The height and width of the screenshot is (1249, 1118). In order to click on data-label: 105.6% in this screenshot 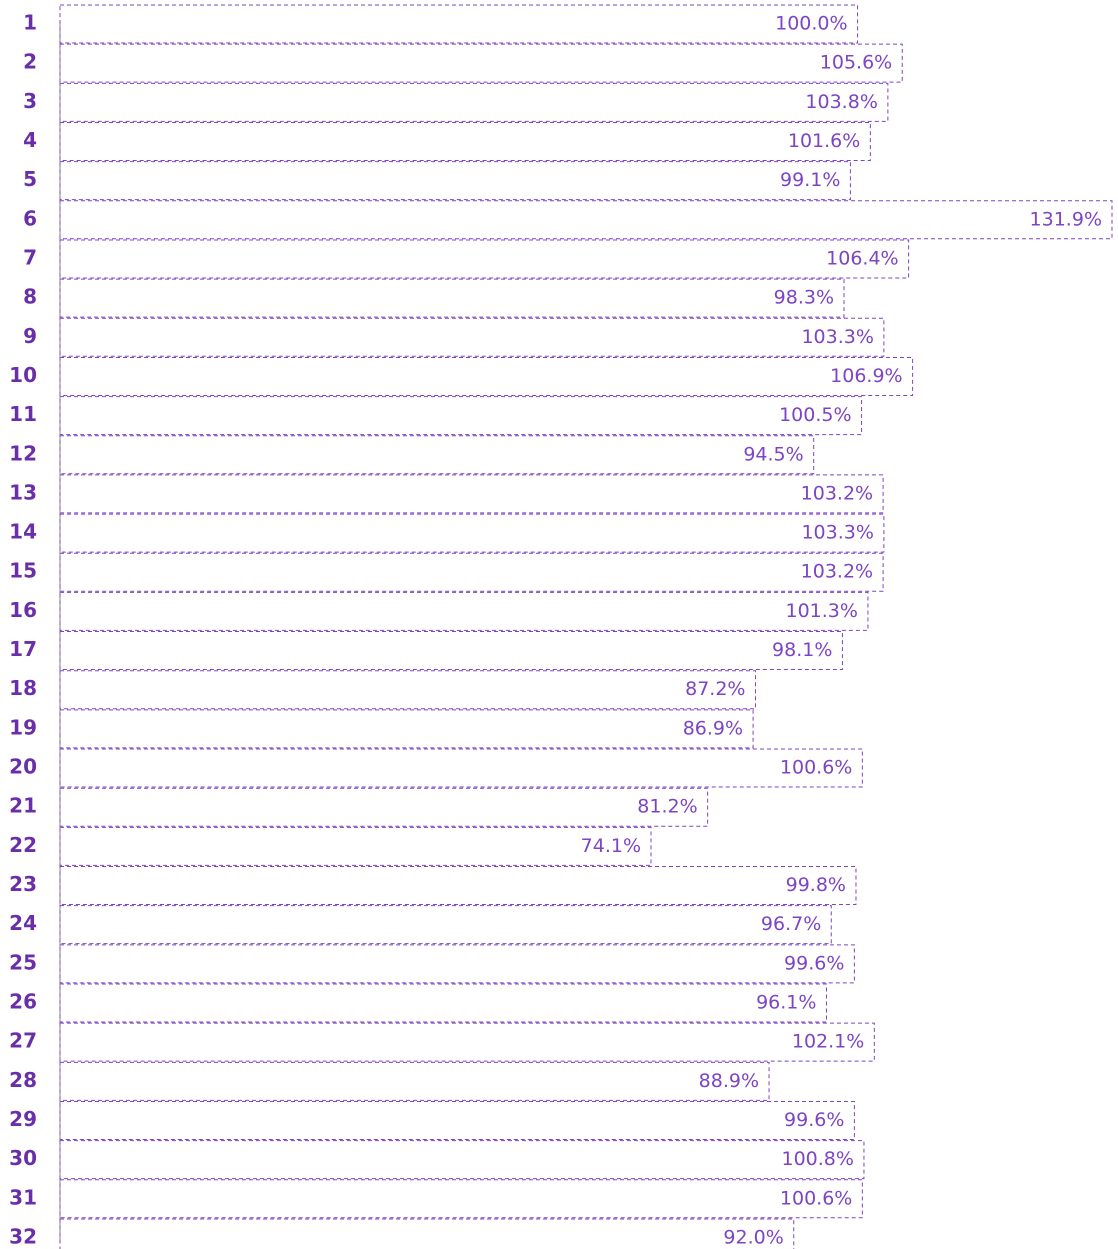, I will do `click(856, 63)`.